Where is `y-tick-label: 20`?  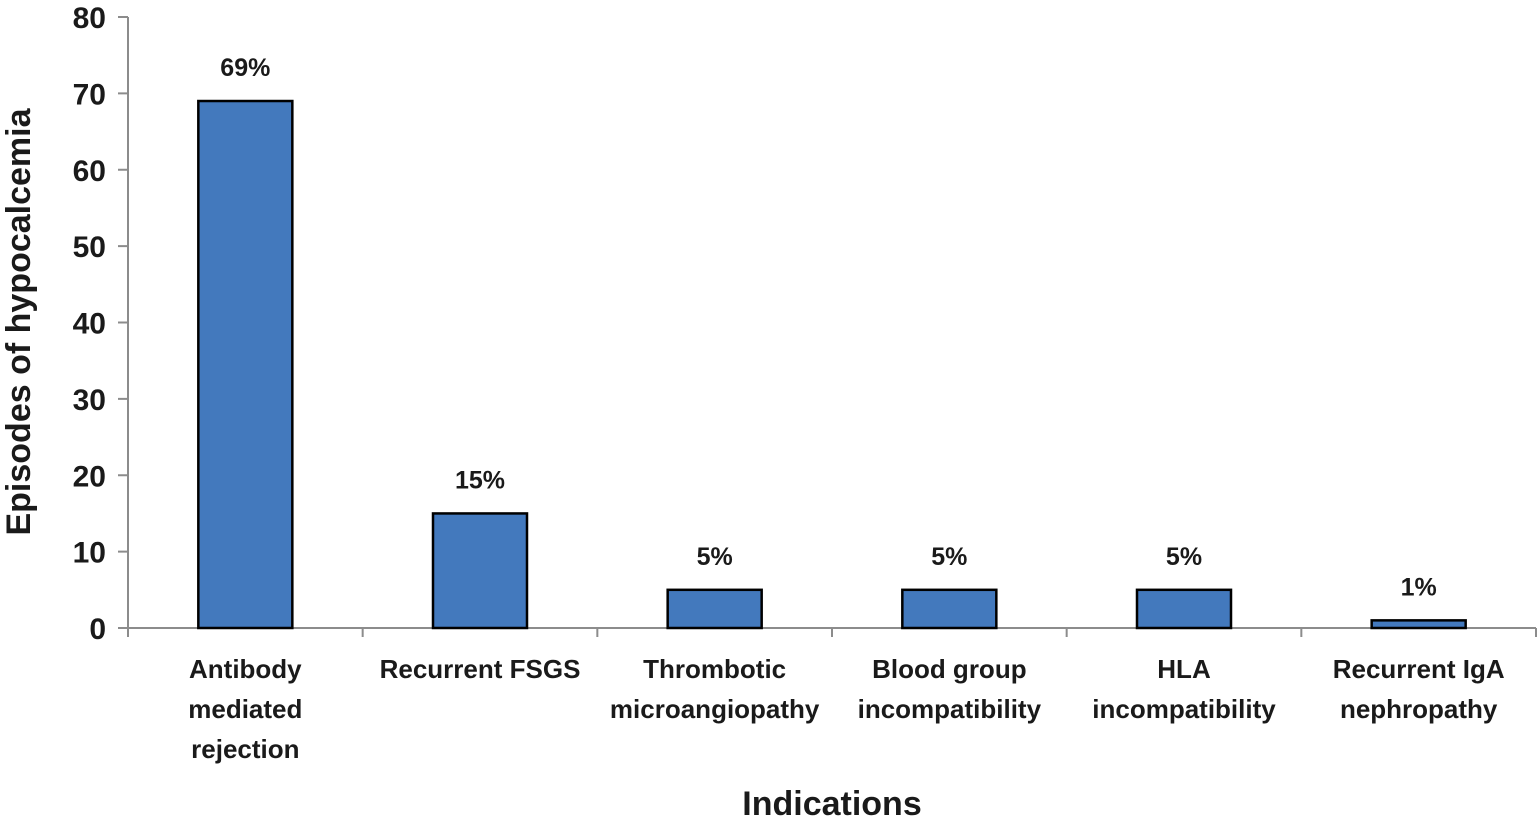
y-tick-label: 20 is located at coordinates (89, 476).